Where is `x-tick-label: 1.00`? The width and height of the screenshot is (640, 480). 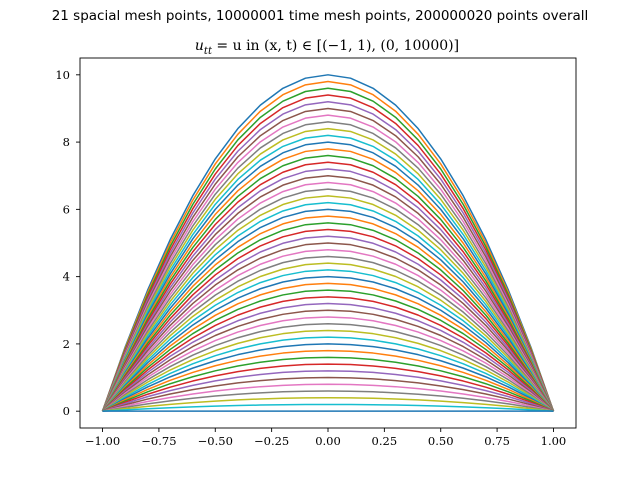 x-tick-label: 1.00 is located at coordinates (554, 441).